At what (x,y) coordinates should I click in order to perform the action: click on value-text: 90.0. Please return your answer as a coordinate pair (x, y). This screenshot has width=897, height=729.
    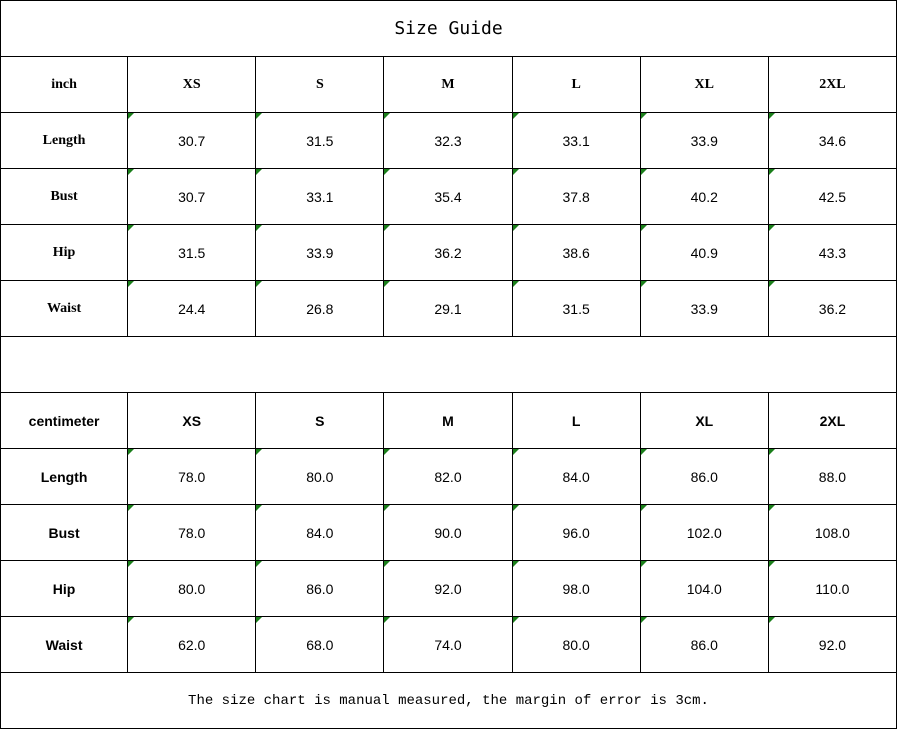
    Looking at the image, I should click on (448, 532).